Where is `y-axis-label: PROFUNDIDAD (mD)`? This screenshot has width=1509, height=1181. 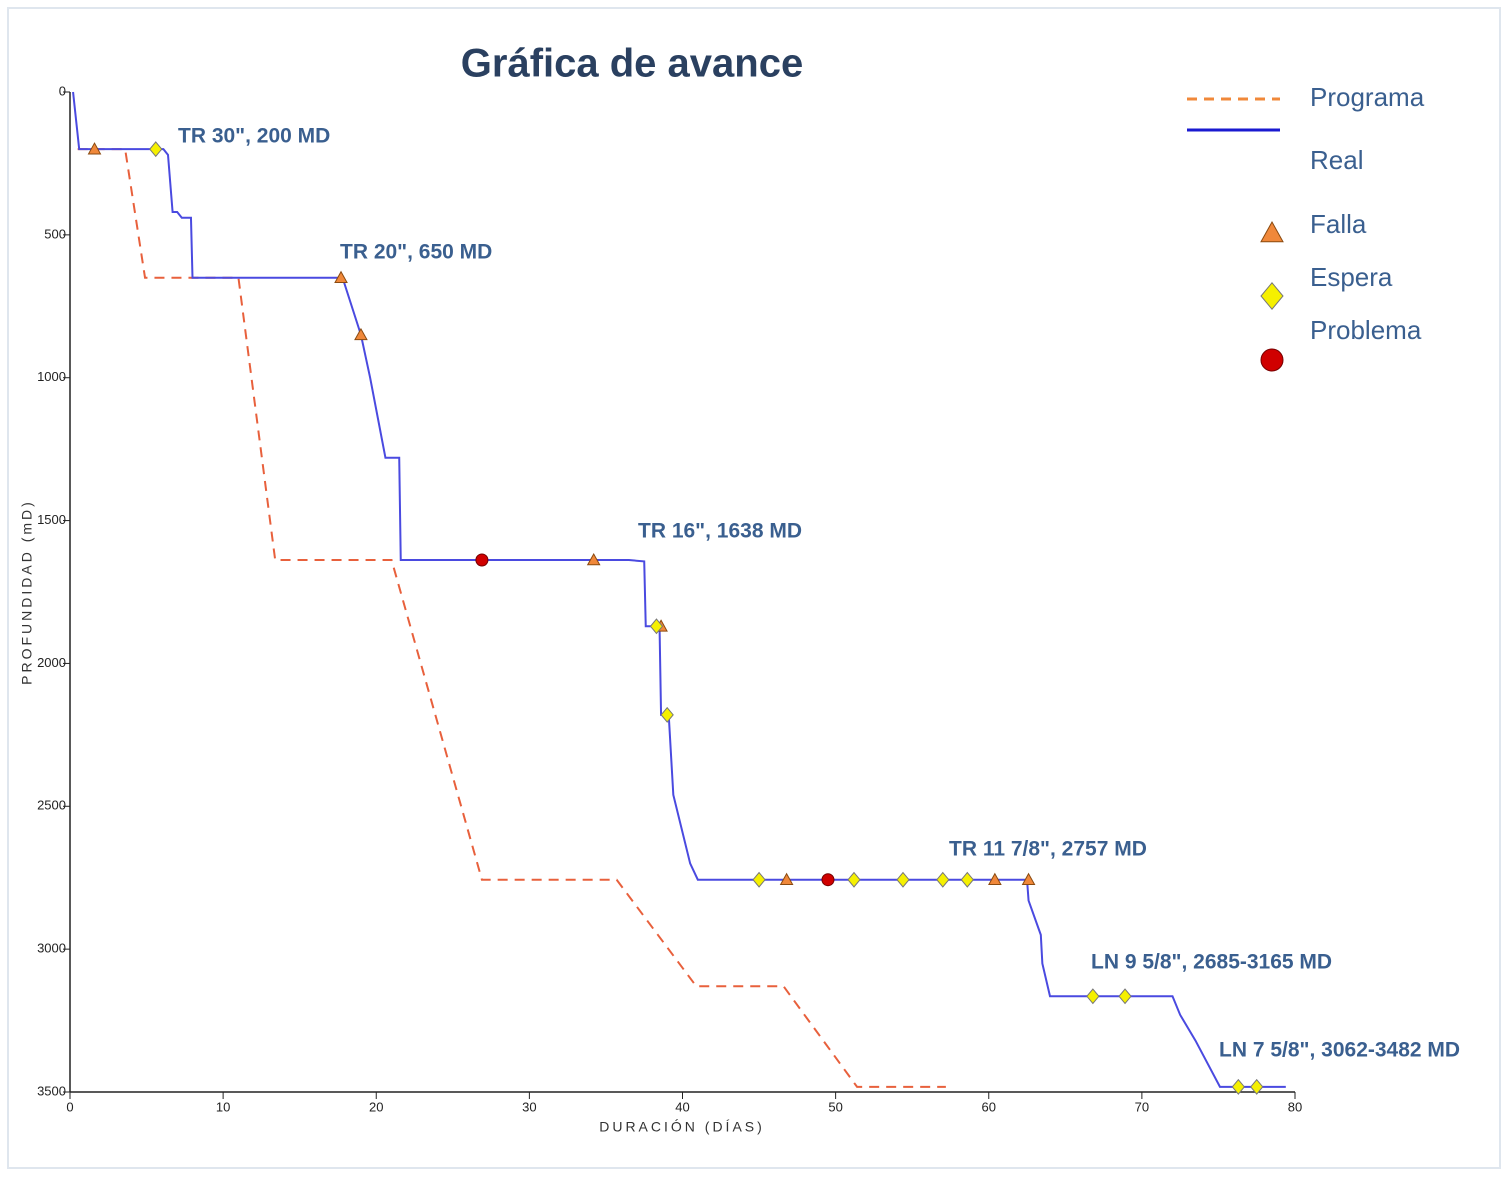
y-axis-label: PROFUNDIDAD (mD) is located at coordinates (27, 592).